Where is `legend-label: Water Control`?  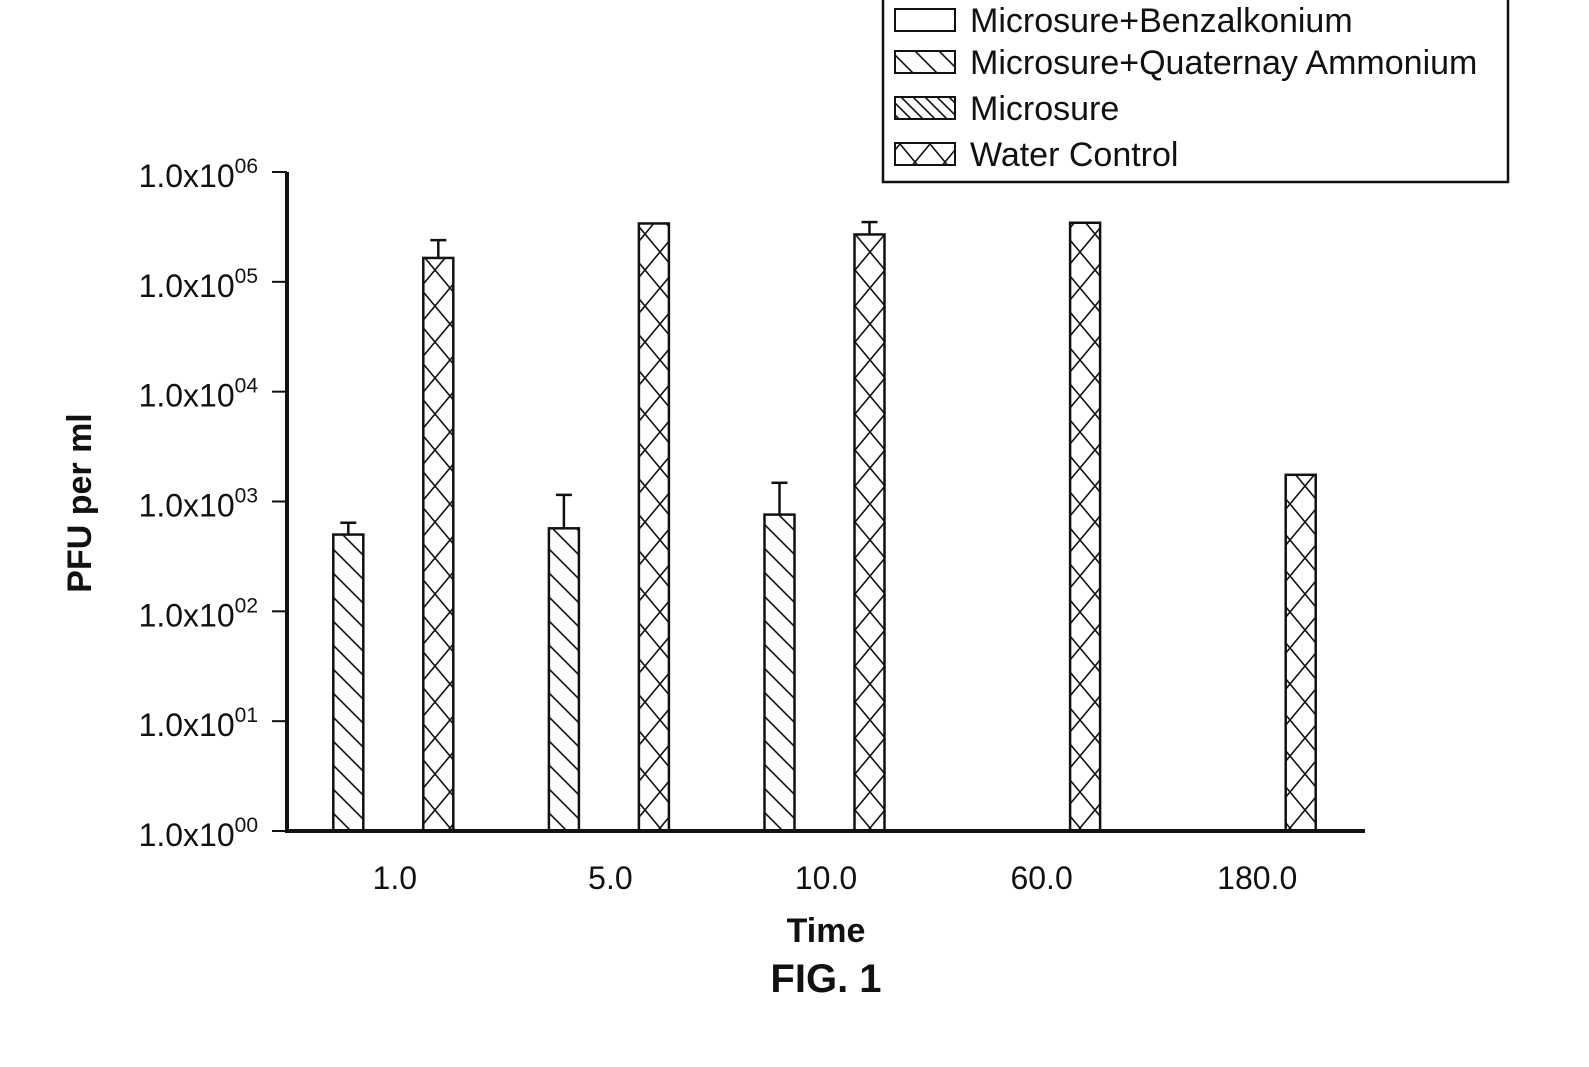 legend-label: Water Control is located at coordinates (1074, 155).